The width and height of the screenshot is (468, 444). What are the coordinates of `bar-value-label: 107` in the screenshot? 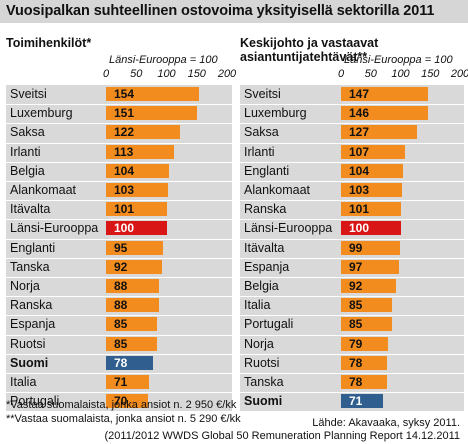 It's located at (359, 151).